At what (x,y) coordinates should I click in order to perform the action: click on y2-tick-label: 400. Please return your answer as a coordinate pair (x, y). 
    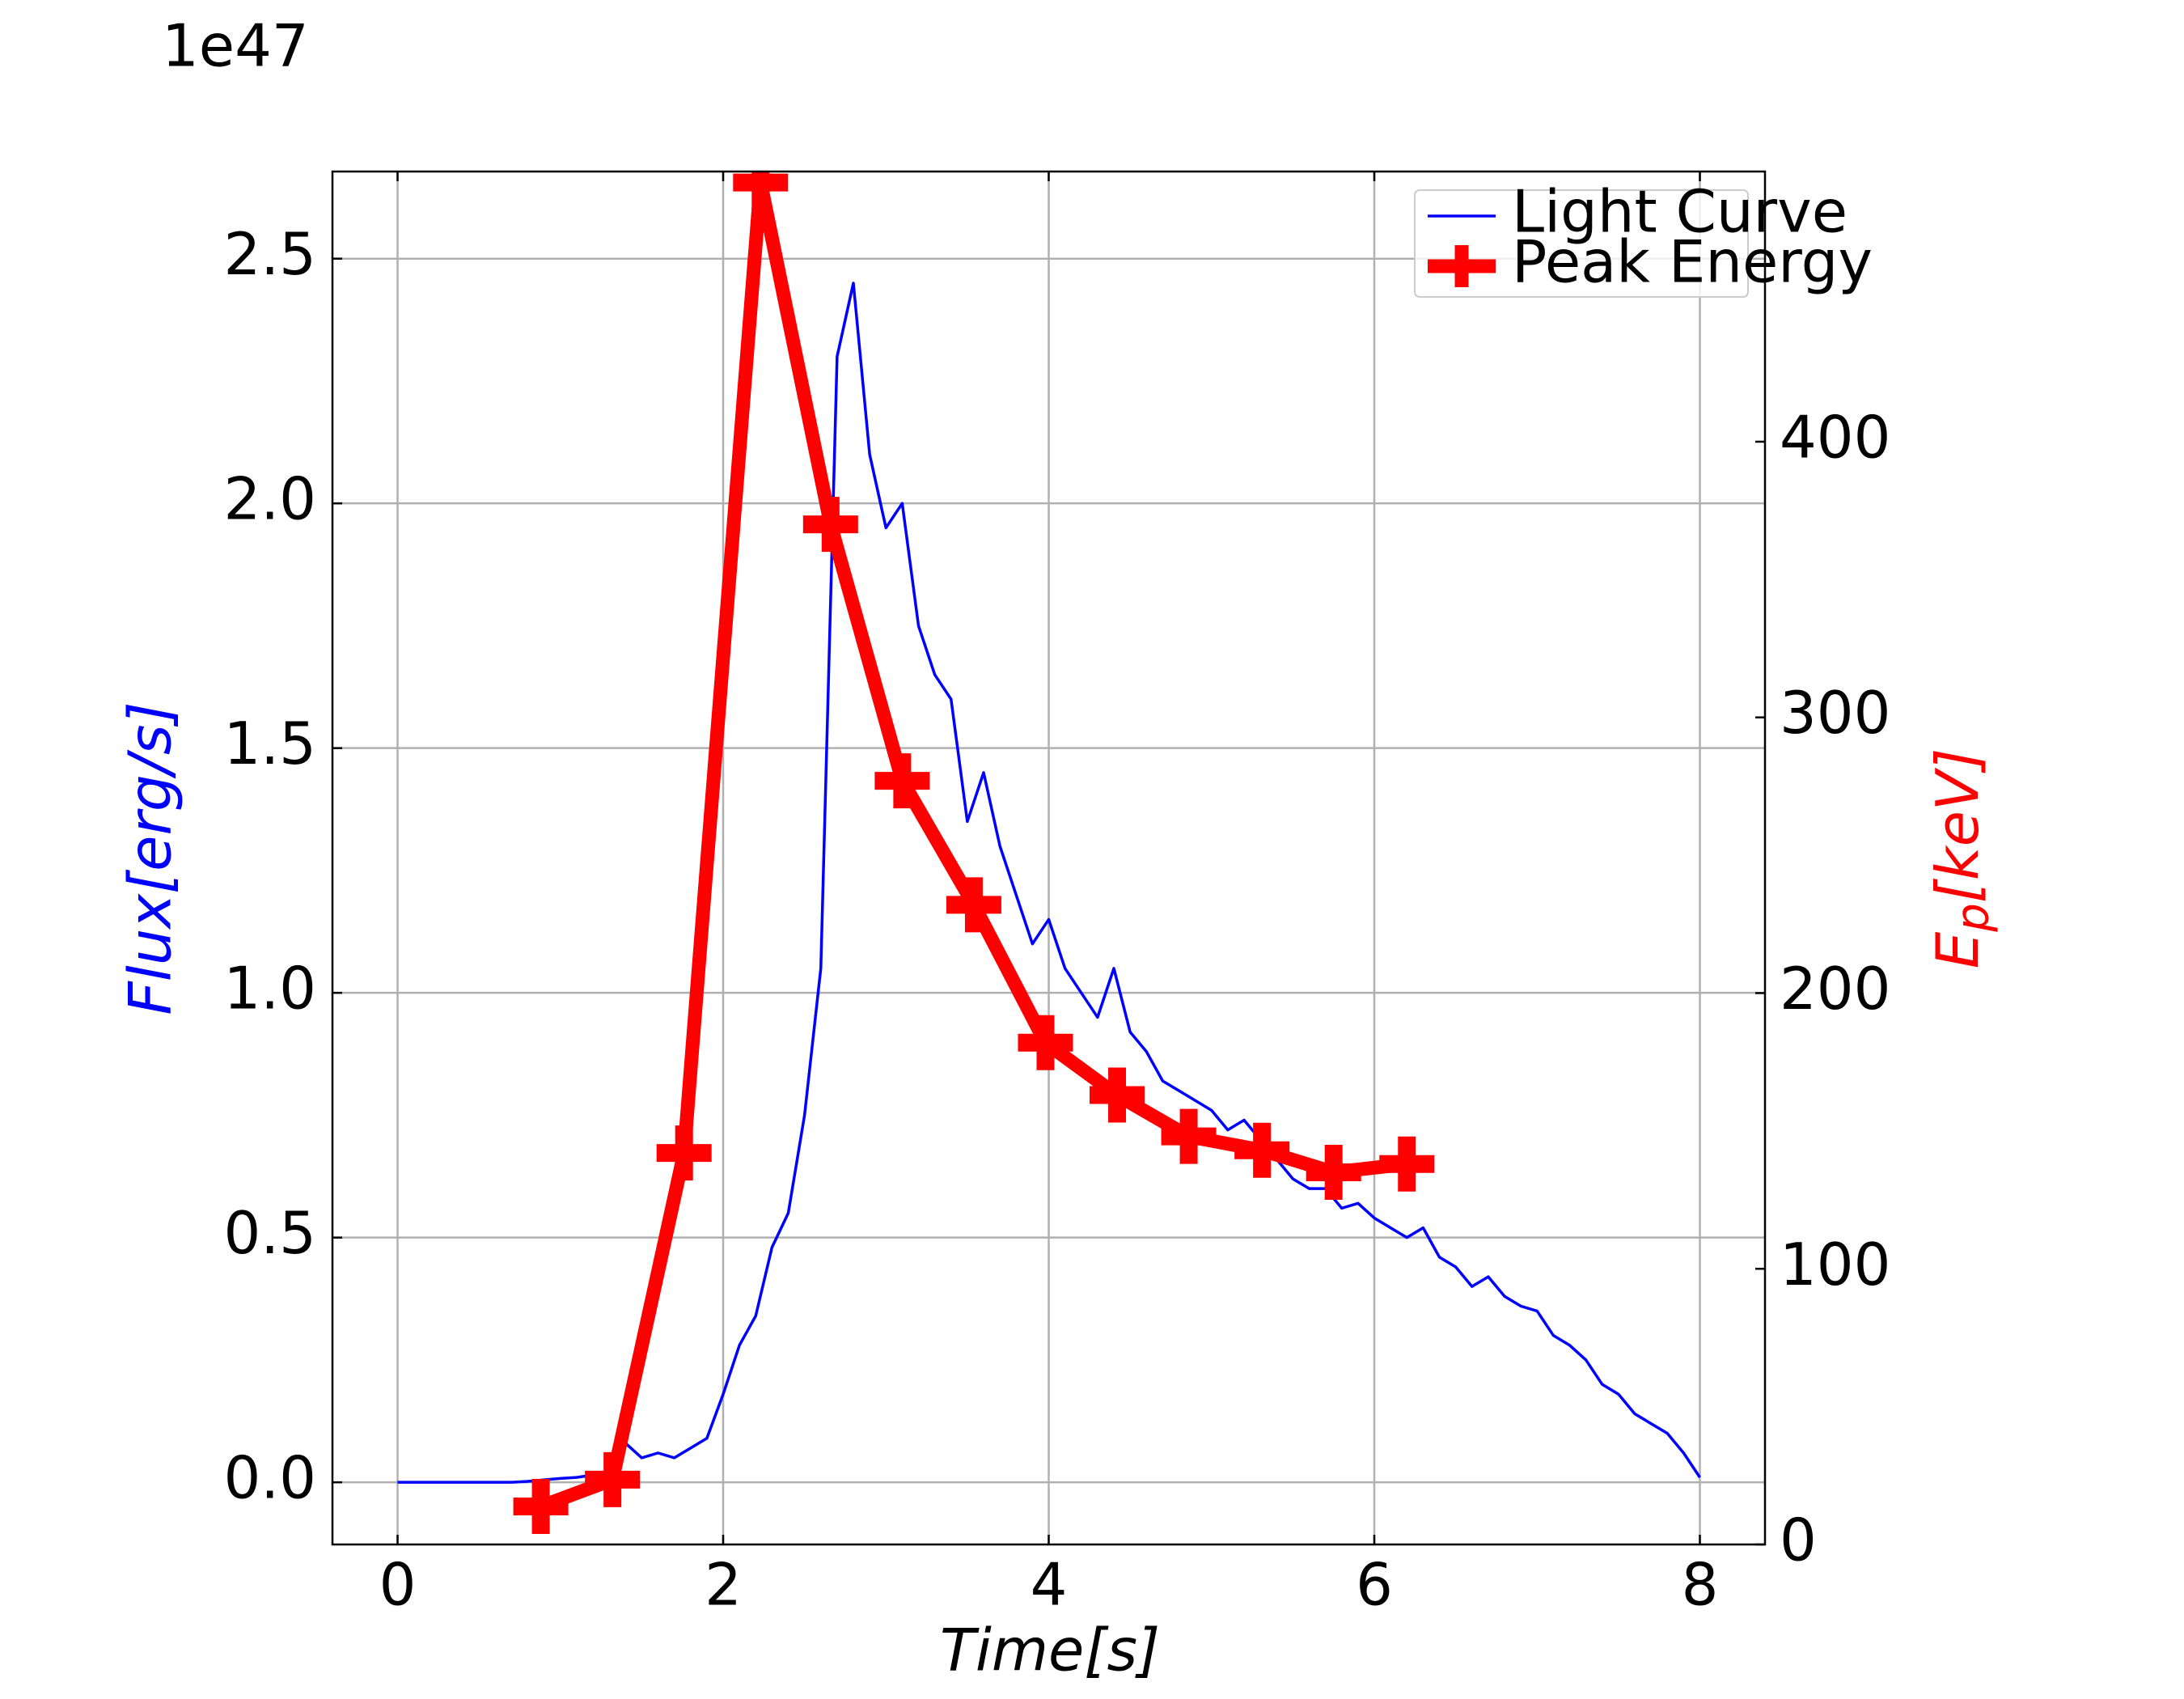
    Looking at the image, I should click on (1835, 437).